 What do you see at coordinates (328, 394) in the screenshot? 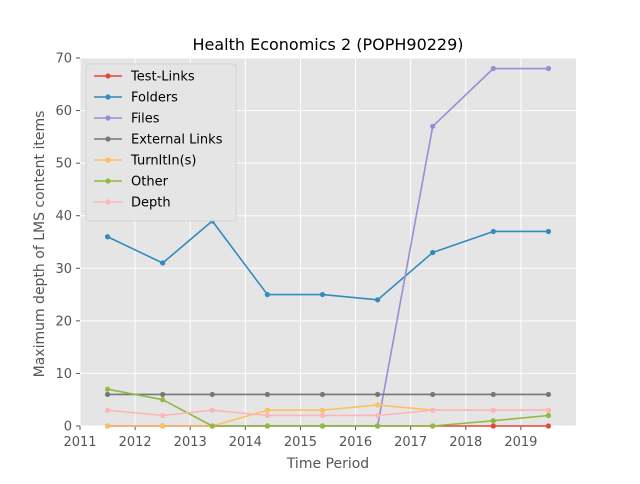
I see `series-external-links` at bounding box center [328, 394].